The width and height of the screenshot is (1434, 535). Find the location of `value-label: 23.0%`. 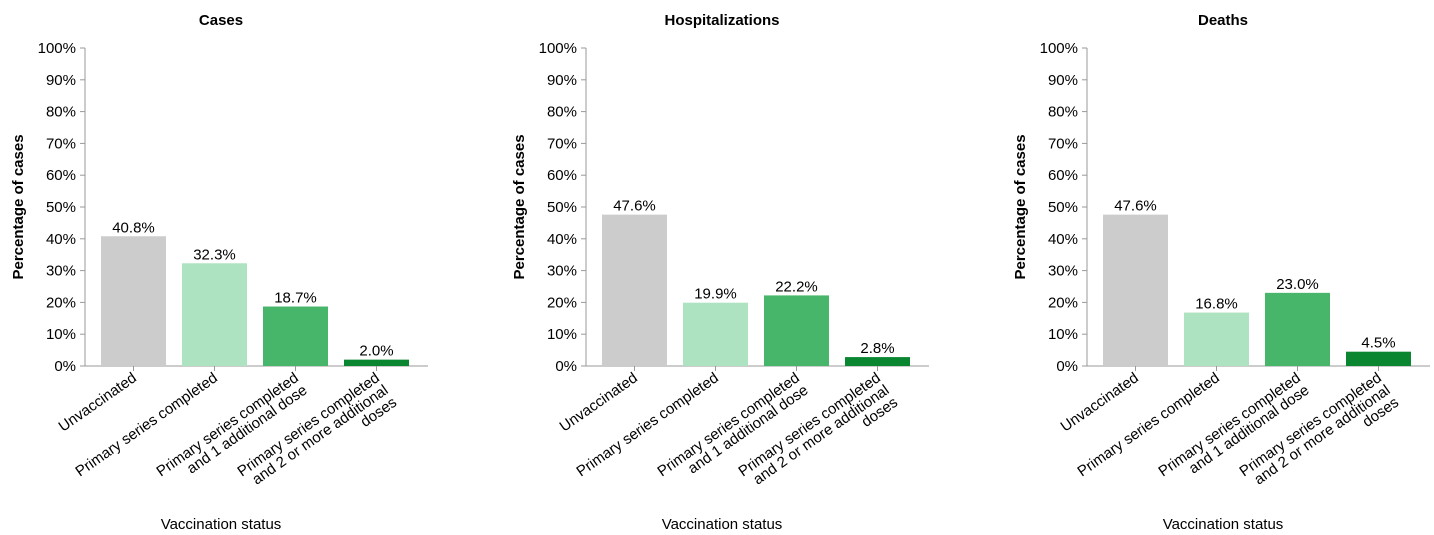

value-label: 23.0% is located at coordinates (1297, 284).